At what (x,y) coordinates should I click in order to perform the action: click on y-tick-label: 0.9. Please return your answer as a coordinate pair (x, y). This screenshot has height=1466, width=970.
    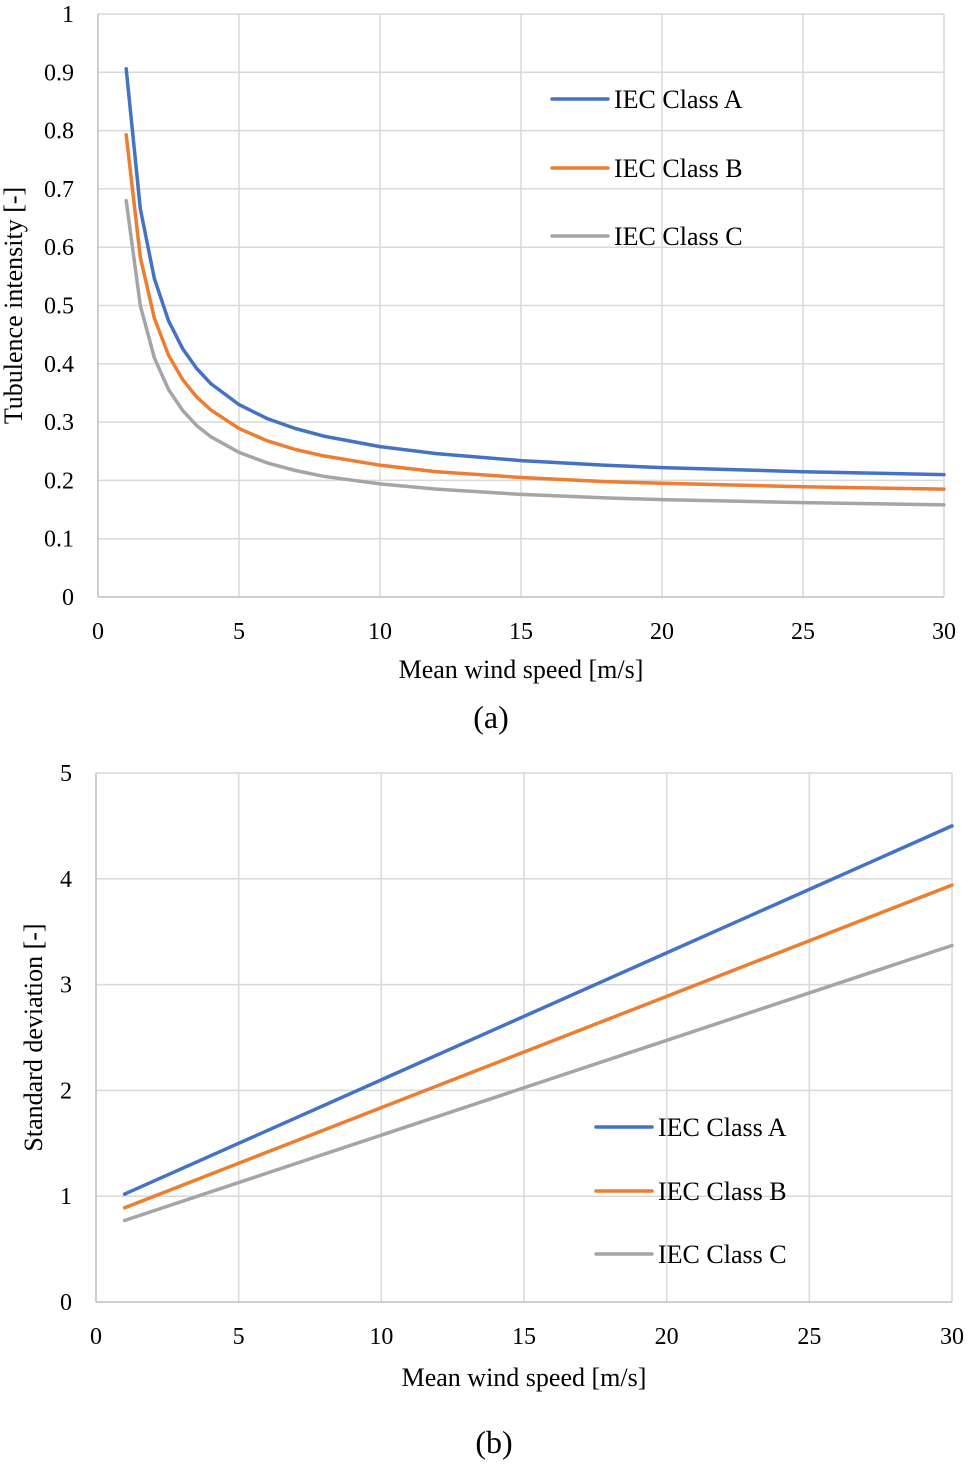
    Looking at the image, I should click on (59, 73).